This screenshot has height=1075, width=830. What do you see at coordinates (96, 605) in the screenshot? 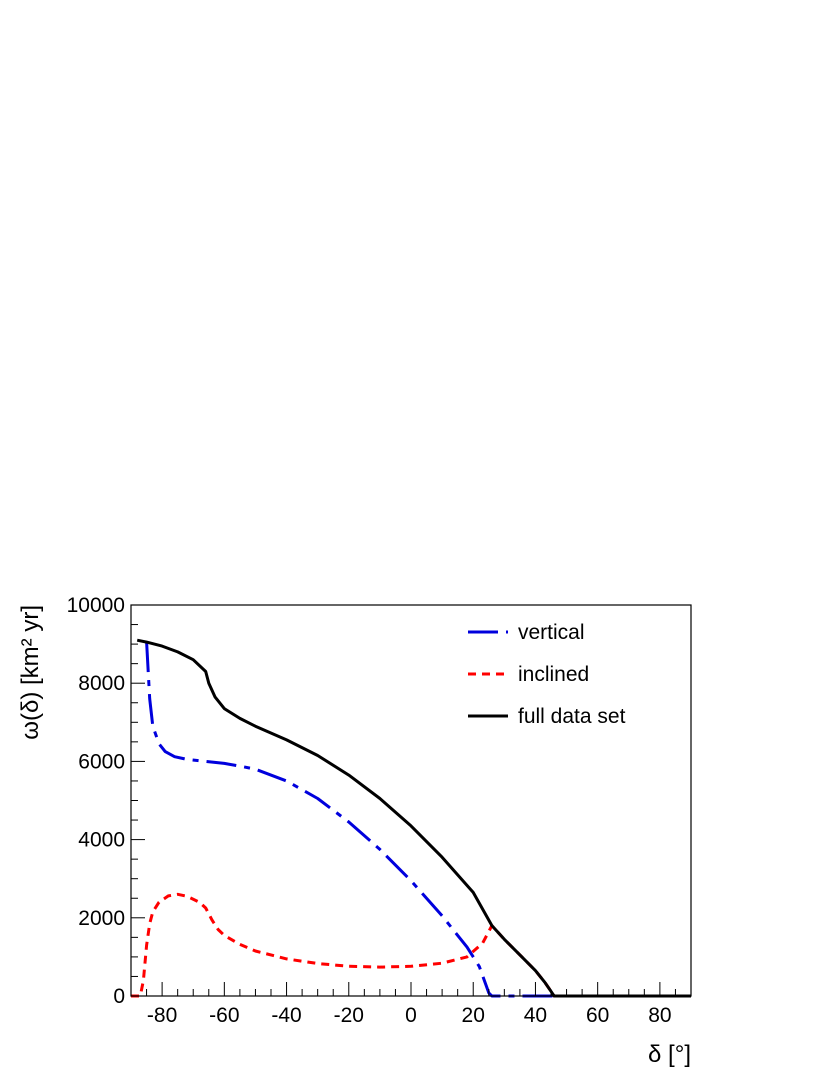
I see `y-tick-label: 10000` at bounding box center [96, 605].